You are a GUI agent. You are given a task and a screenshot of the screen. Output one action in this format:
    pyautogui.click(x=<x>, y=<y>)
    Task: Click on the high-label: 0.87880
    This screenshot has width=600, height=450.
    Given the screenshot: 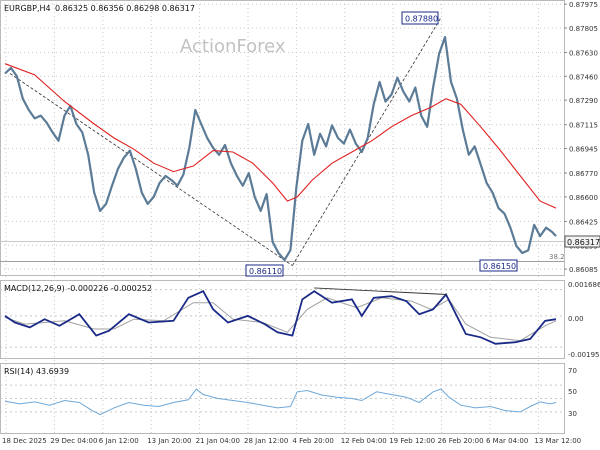 What is the action you would take?
    pyautogui.click(x=421, y=19)
    